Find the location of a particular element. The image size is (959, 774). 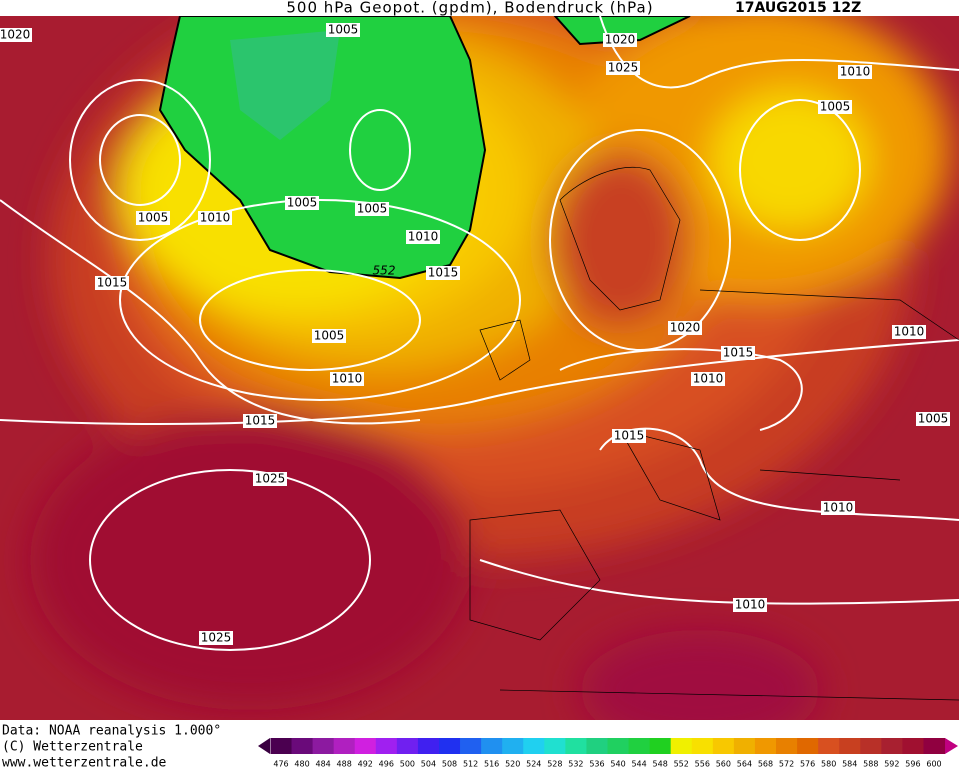

colorbar-label: 568 is located at coordinates (765, 764).